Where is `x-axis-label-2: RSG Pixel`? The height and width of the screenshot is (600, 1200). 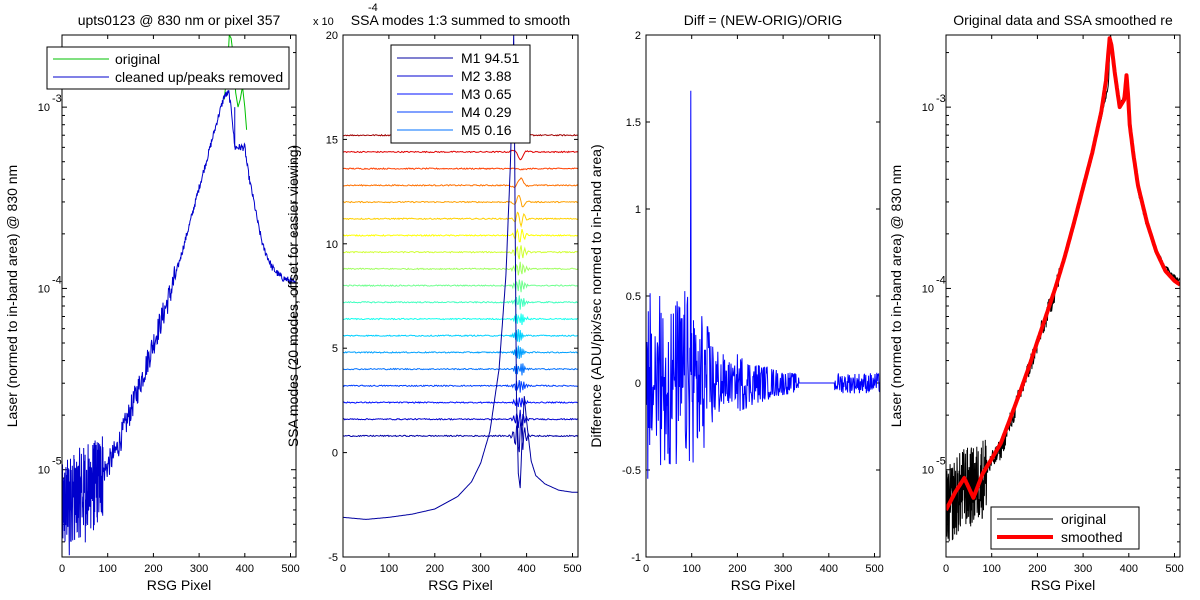 x-axis-label-2: RSG Pixel is located at coordinates (460, 585).